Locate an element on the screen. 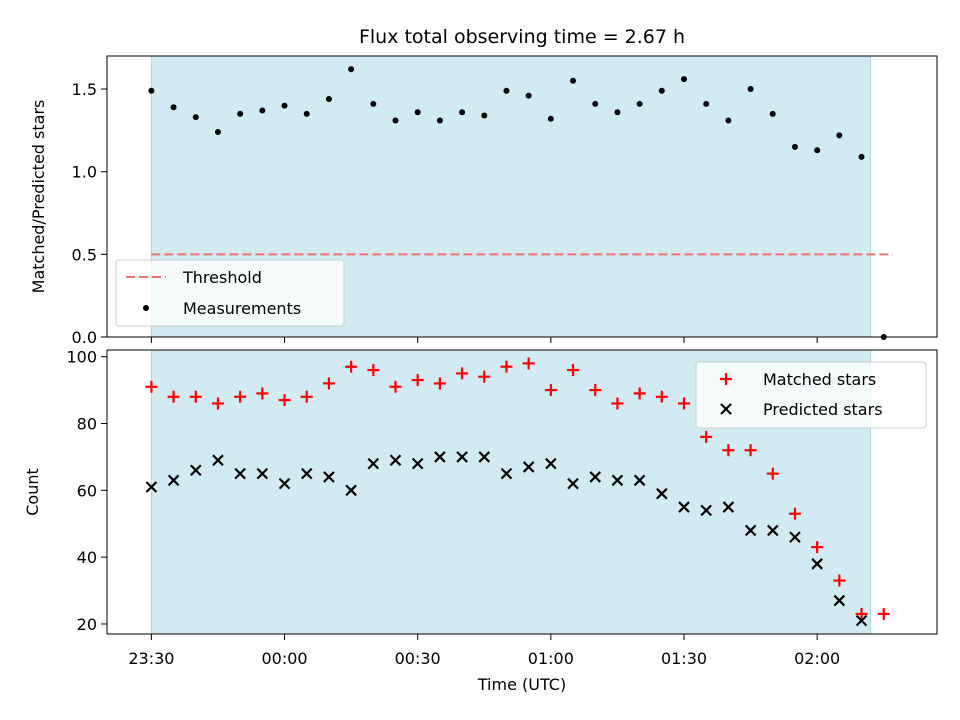 This screenshot has height=720, width=960. y-tick-label: 1.5 is located at coordinates (84, 89).